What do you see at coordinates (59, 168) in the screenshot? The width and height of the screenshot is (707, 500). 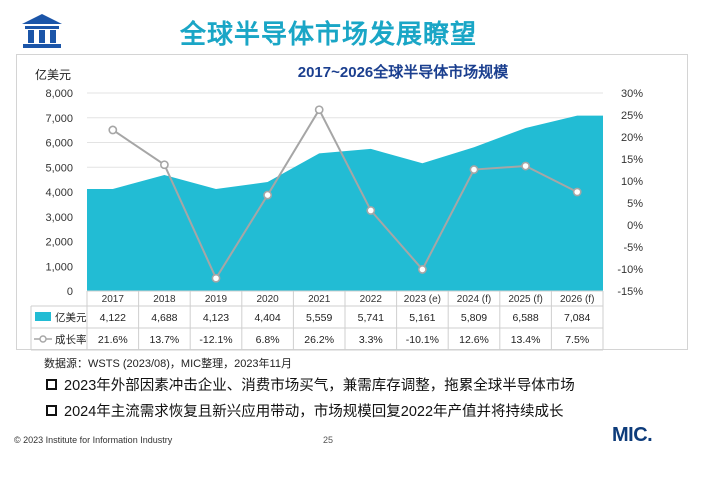 I see `y-tick-label: 5,000` at bounding box center [59, 168].